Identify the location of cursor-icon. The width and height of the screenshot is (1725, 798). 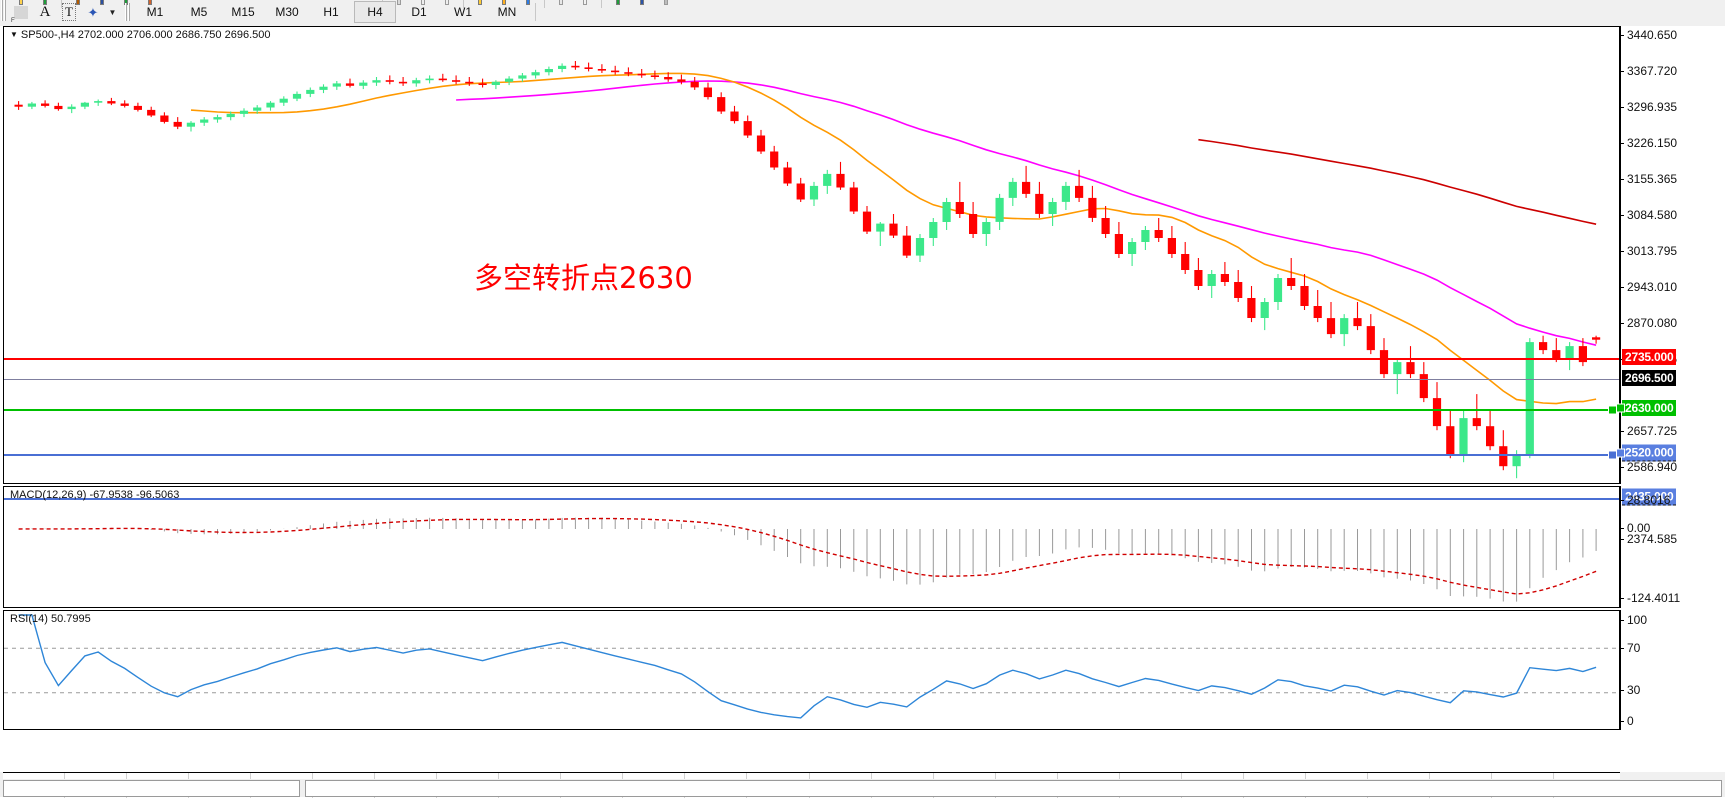
(504, 5).